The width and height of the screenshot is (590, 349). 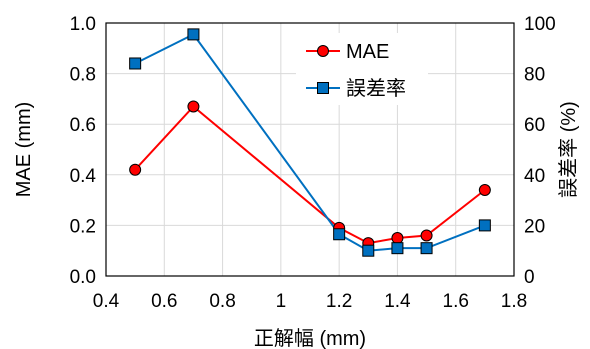 I want to click on legend: MAE 誤差率, so click(x=362, y=69).